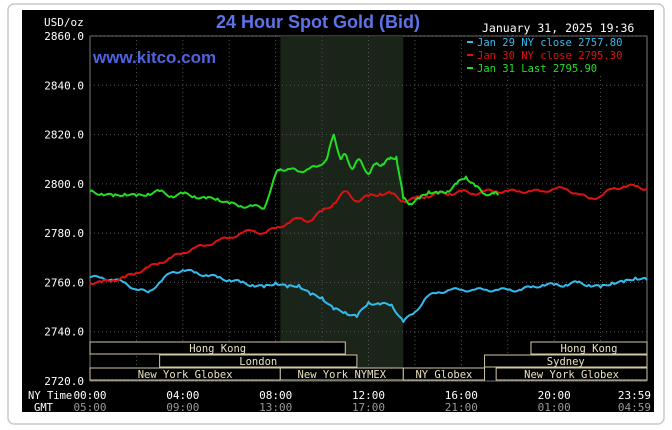  Describe the element at coordinates (558, 28) in the screenshot. I see `timestamp: January 31, 2025 19:36` at that location.